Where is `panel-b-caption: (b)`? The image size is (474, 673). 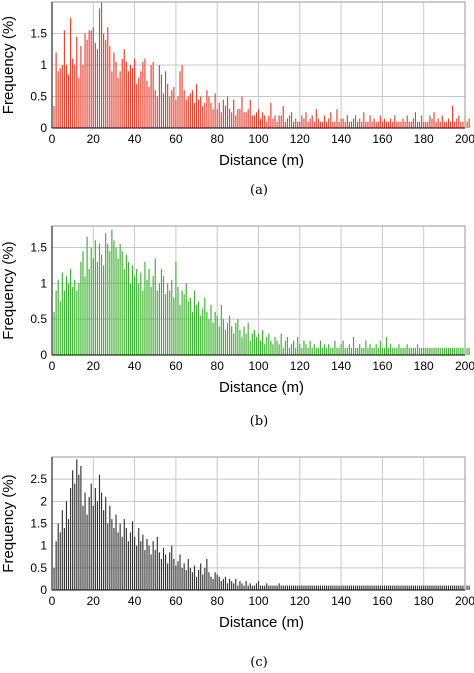 panel-b-caption: (b) is located at coordinates (259, 421).